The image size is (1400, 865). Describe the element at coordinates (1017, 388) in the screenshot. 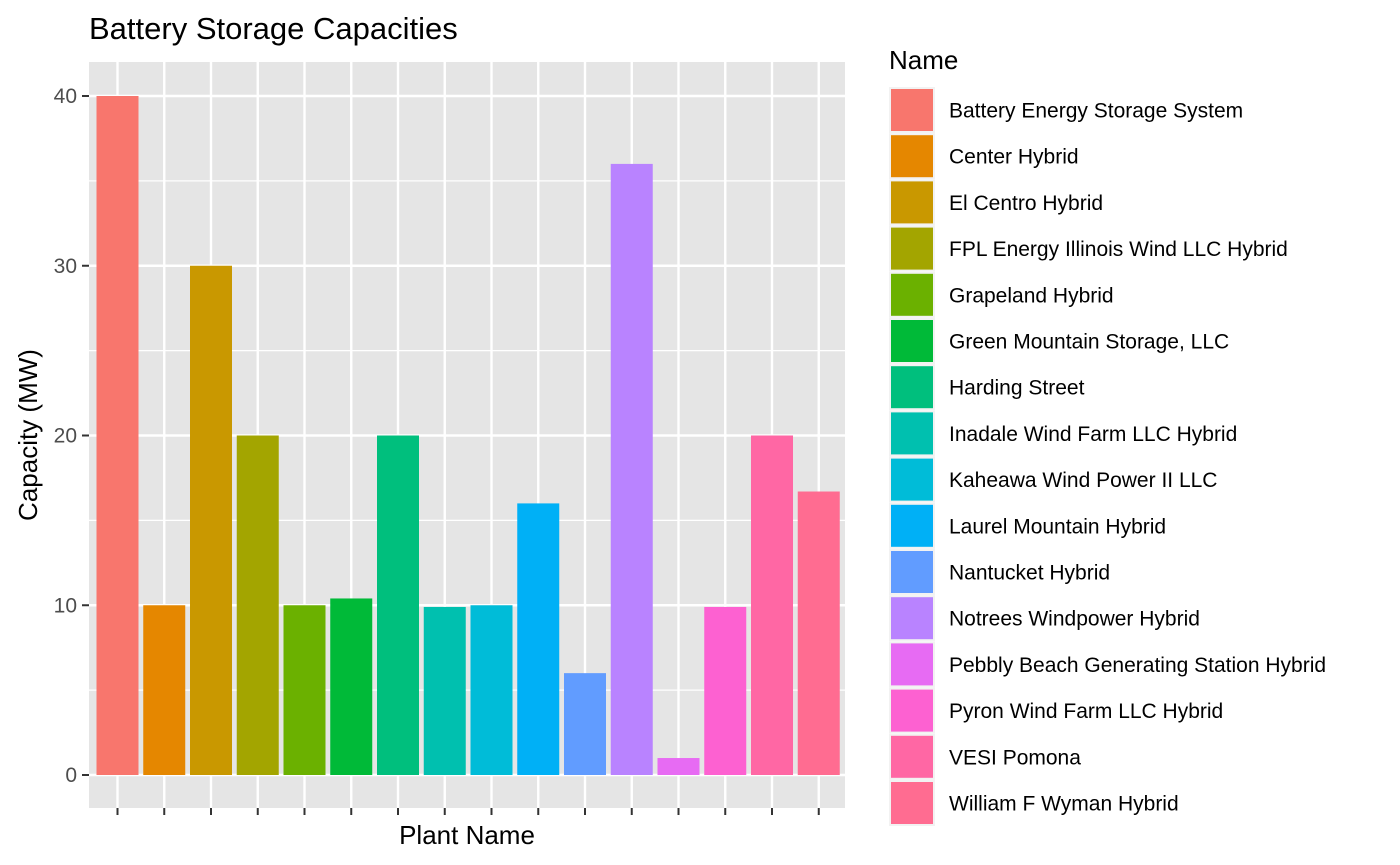

I see `legend-label: Harding Street` at that location.